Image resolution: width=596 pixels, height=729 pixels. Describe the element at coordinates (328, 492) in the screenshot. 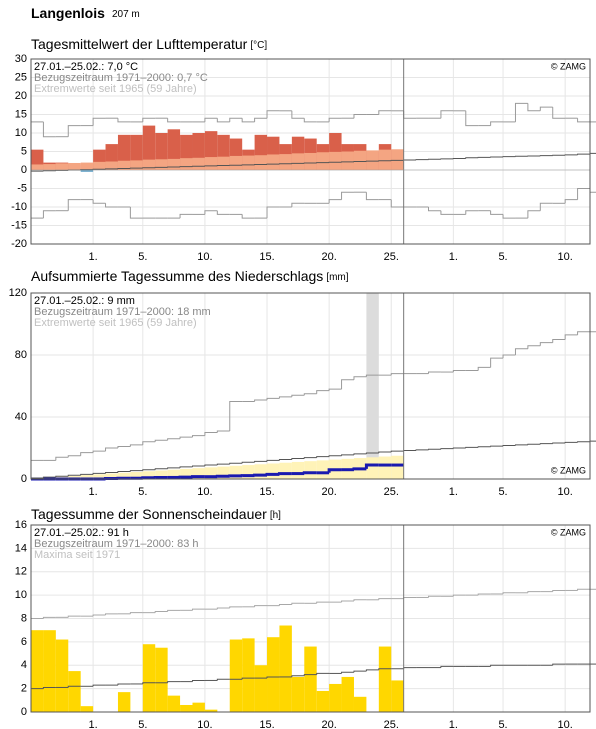

I see `x-tick-label: 20.` at that location.